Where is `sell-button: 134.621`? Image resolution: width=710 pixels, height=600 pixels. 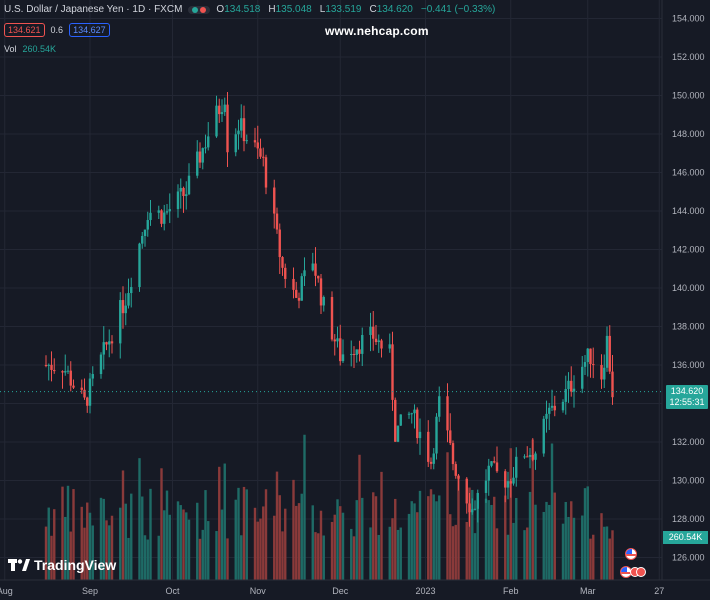 sell-button: 134.621 is located at coordinates (24, 30).